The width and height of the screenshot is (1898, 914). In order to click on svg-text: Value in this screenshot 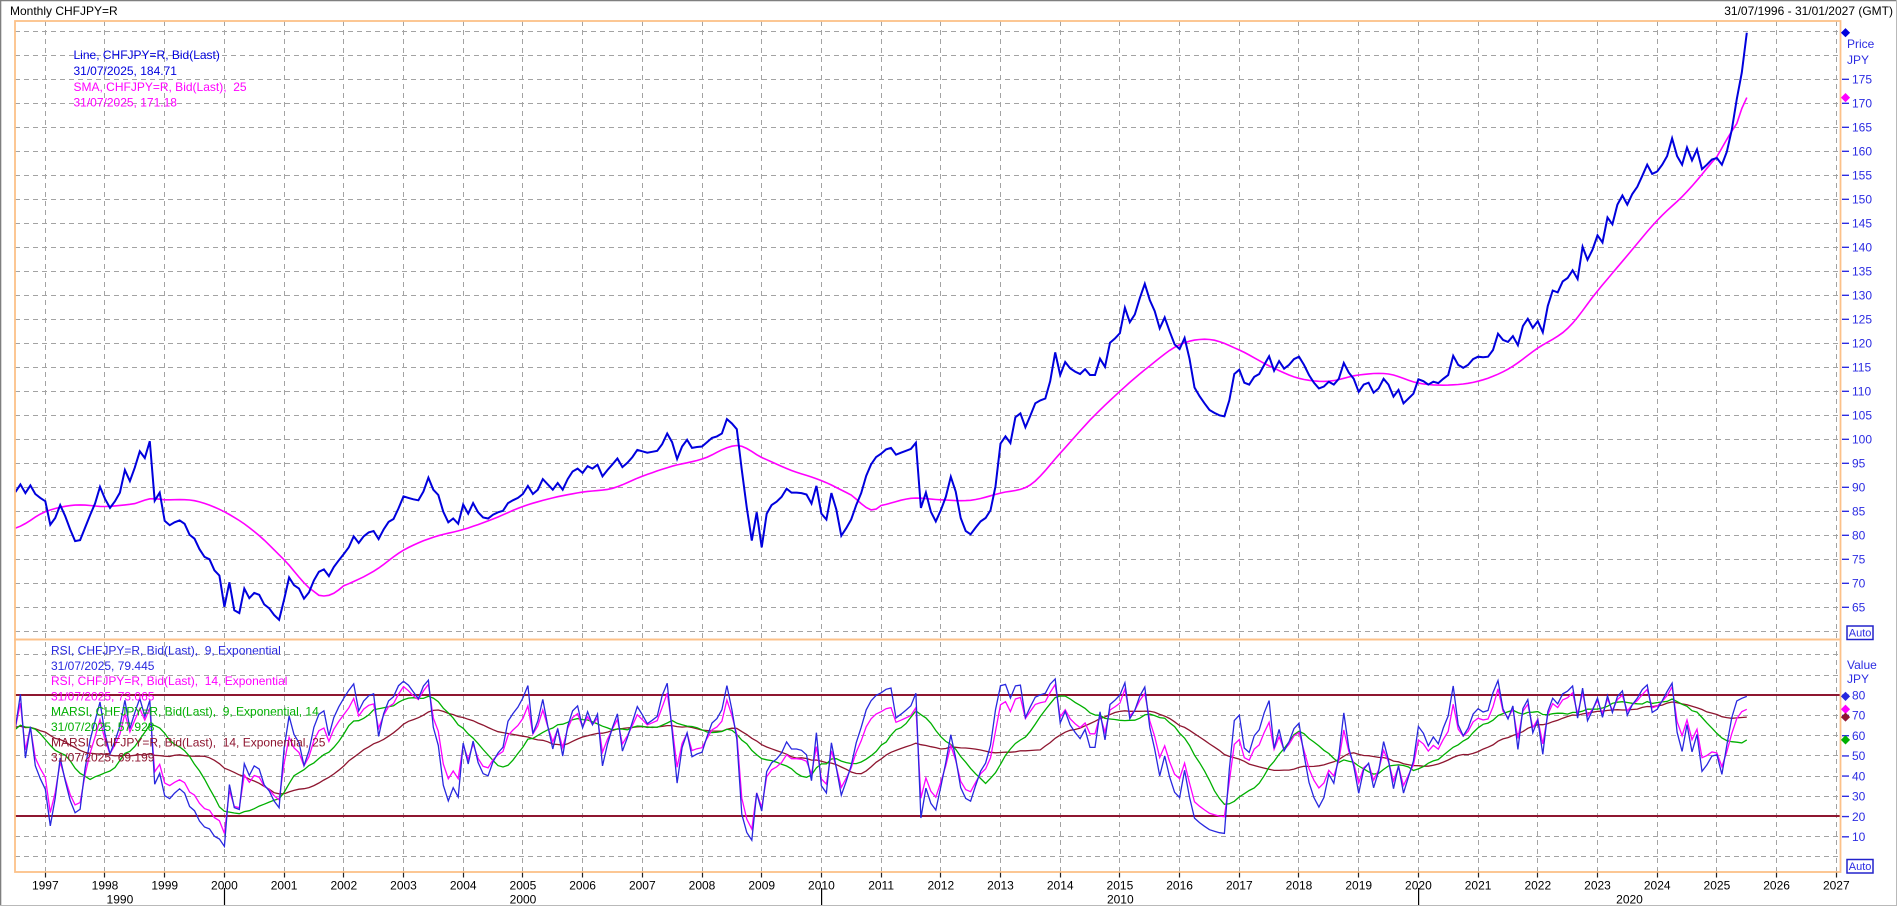, I will do `click(1862, 665)`.